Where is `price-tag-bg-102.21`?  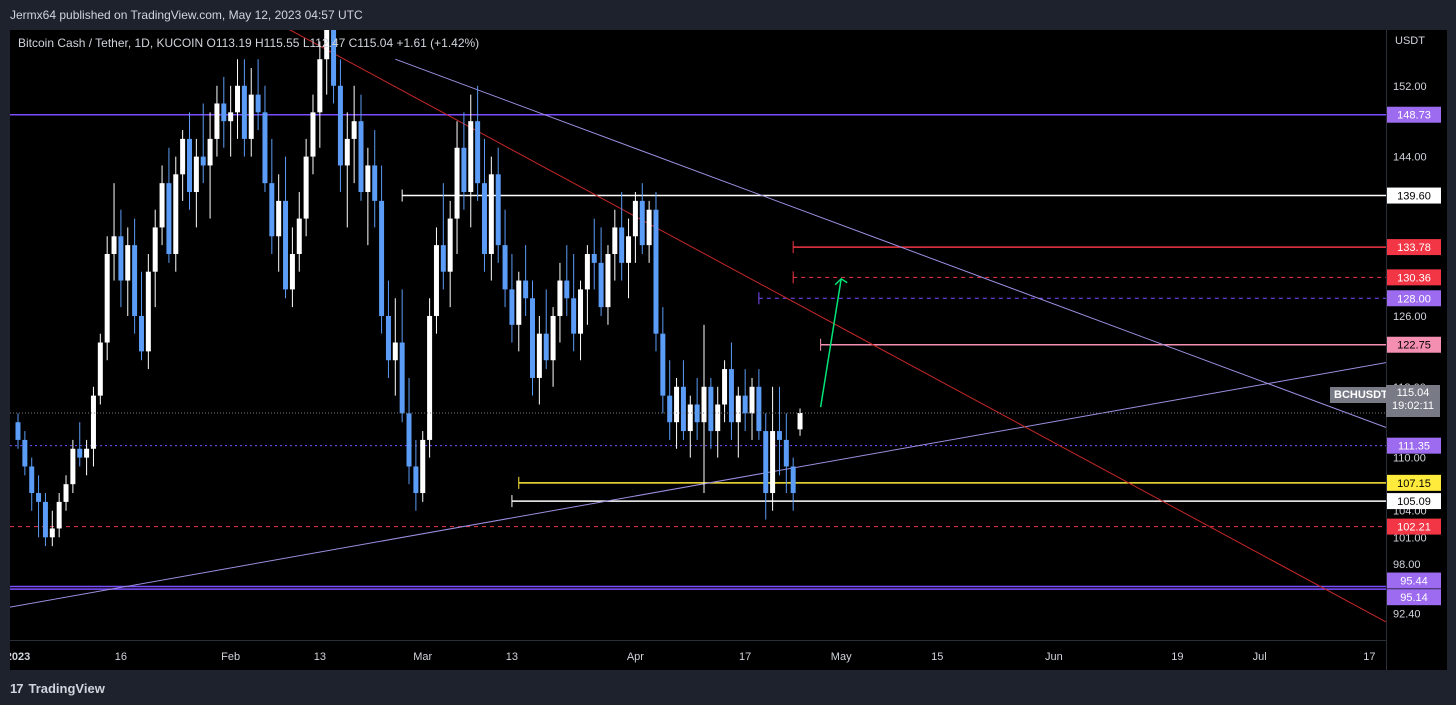
price-tag-bg-102.21 is located at coordinates (1414, 526).